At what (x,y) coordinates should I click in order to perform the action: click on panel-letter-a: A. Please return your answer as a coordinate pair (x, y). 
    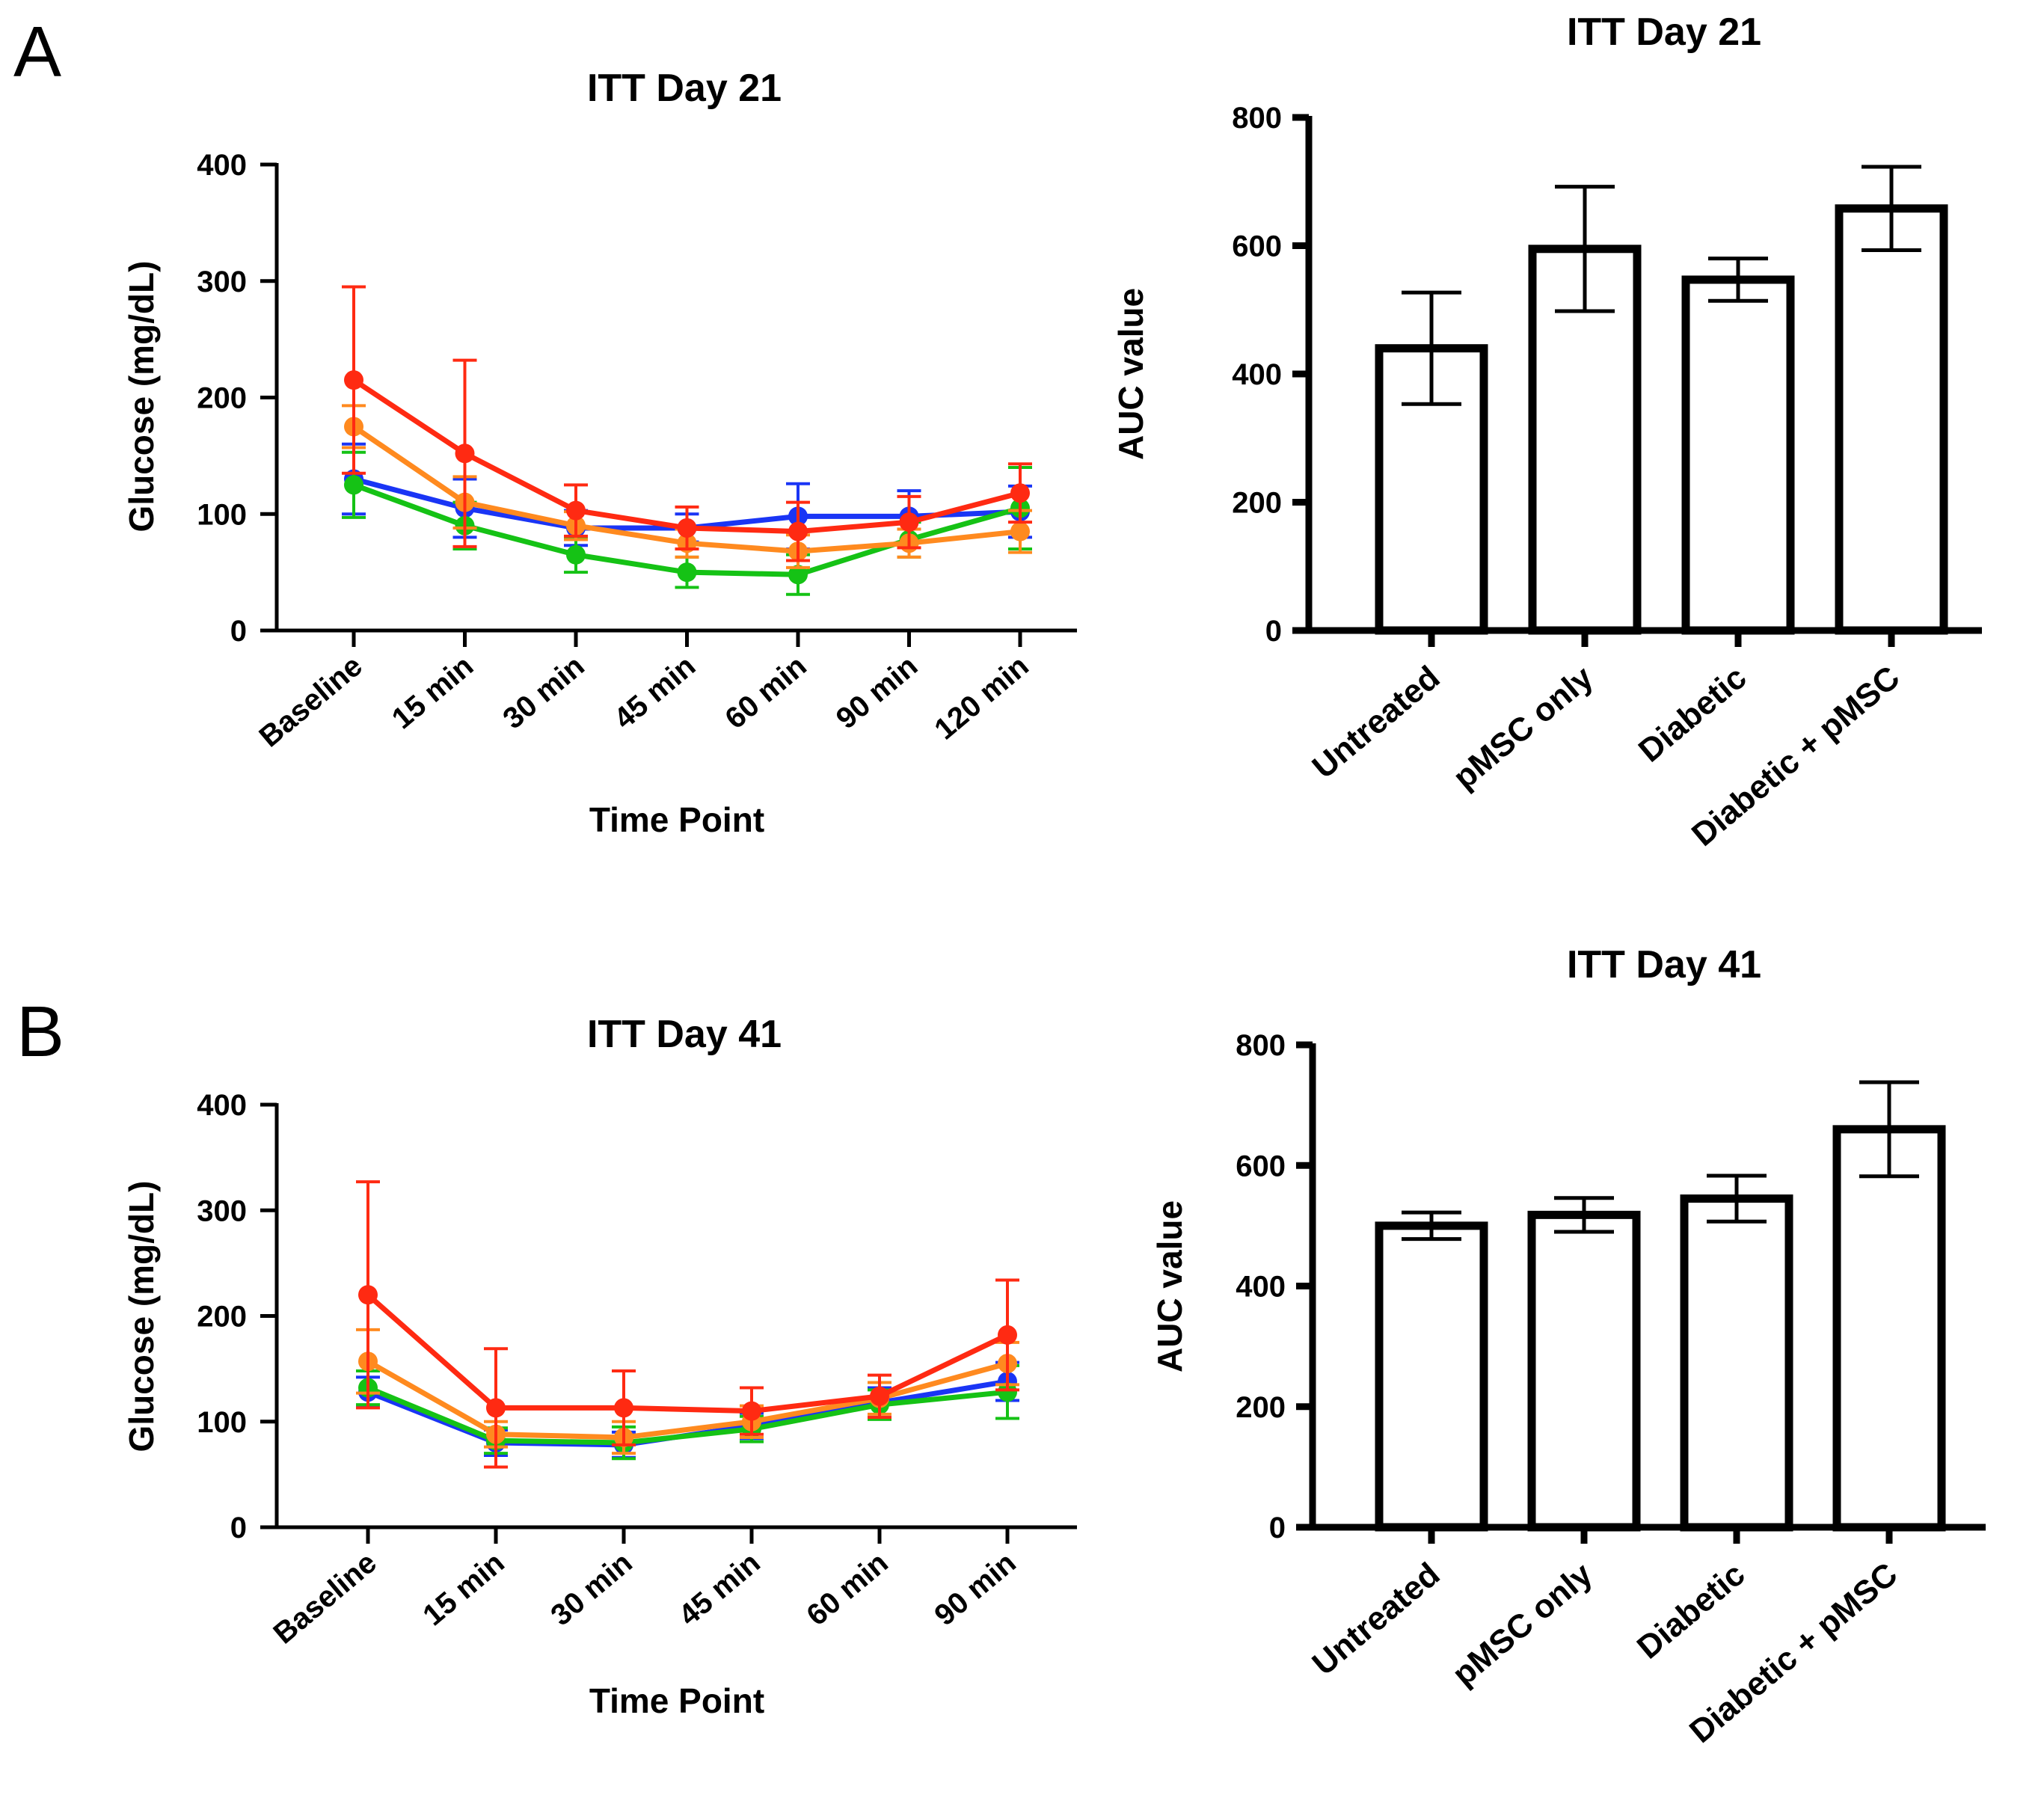
    Looking at the image, I should click on (37, 52).